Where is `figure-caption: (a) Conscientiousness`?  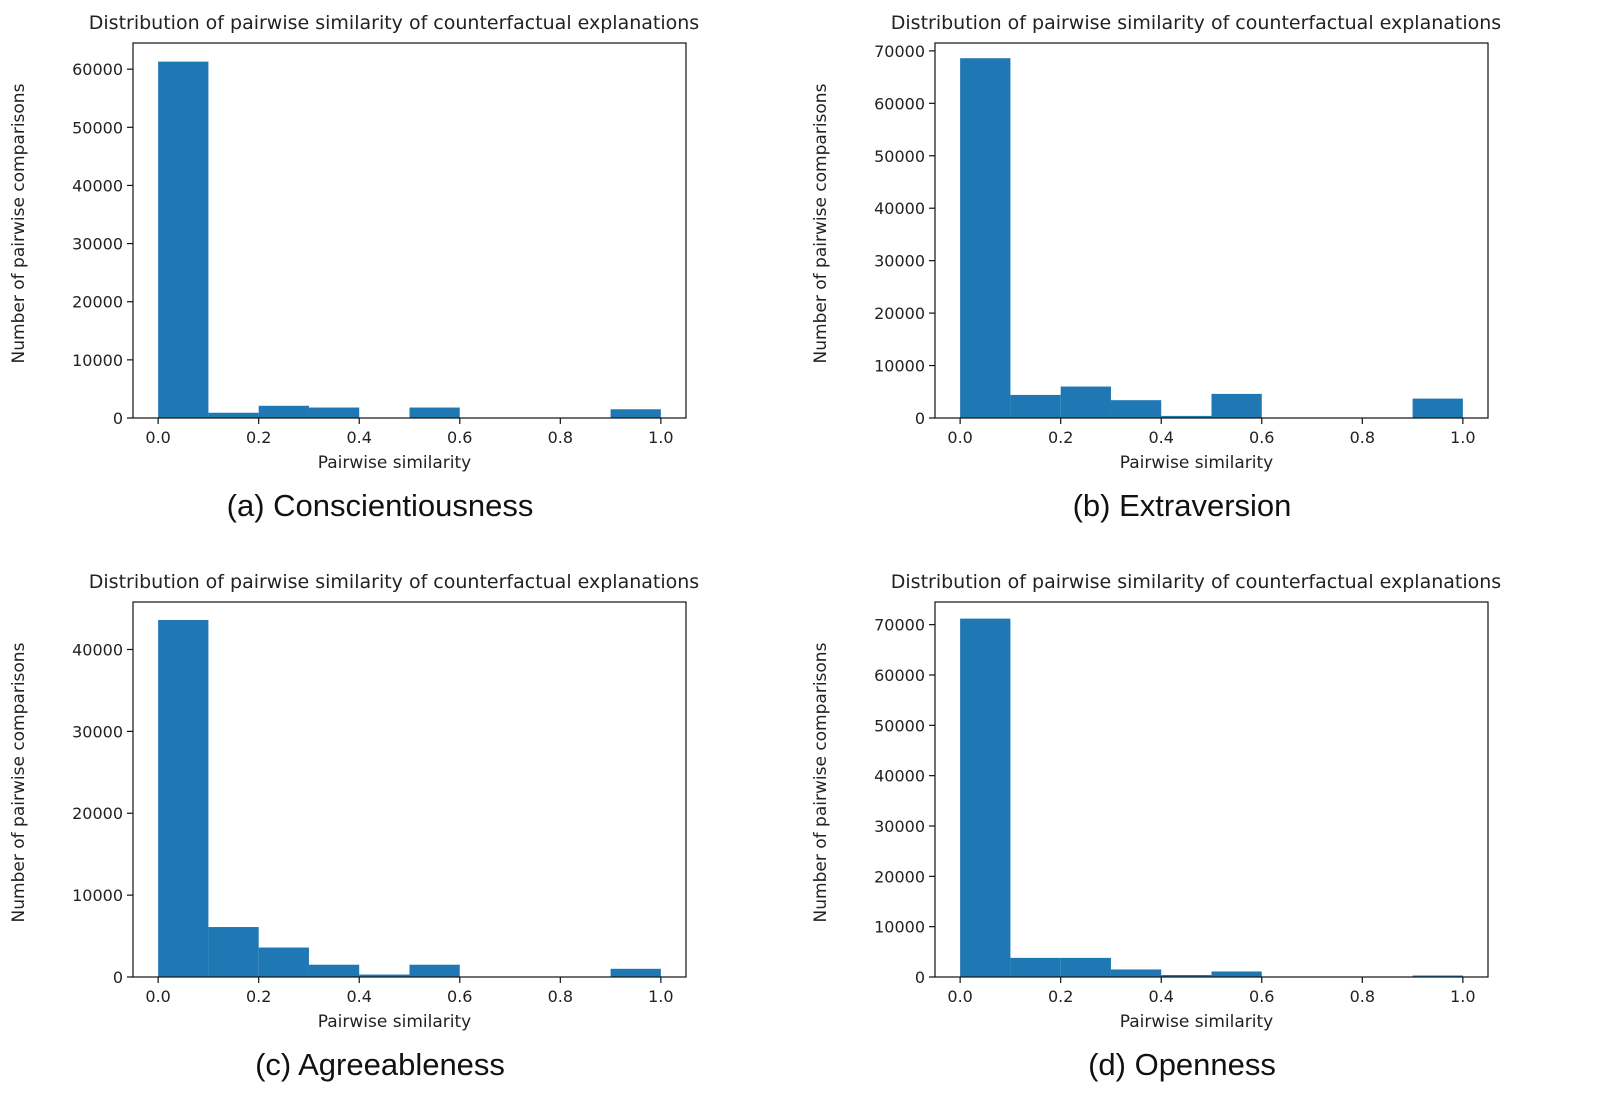
figure-caption: (a) Conscientiousness is located at coordinates (380, 505).